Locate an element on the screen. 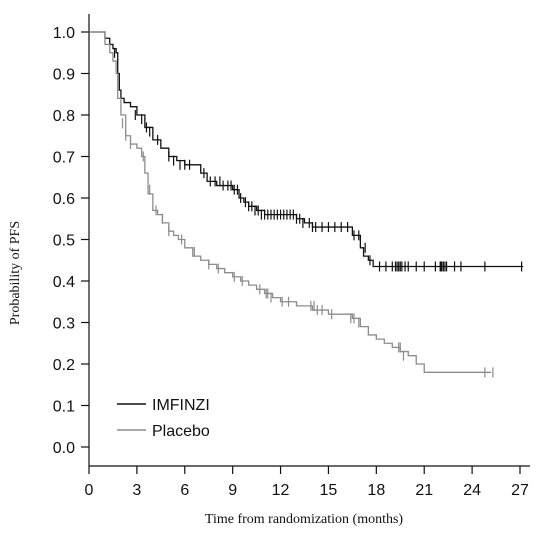  y-tick-label: 0.4 is located at coordinates (64, 282).